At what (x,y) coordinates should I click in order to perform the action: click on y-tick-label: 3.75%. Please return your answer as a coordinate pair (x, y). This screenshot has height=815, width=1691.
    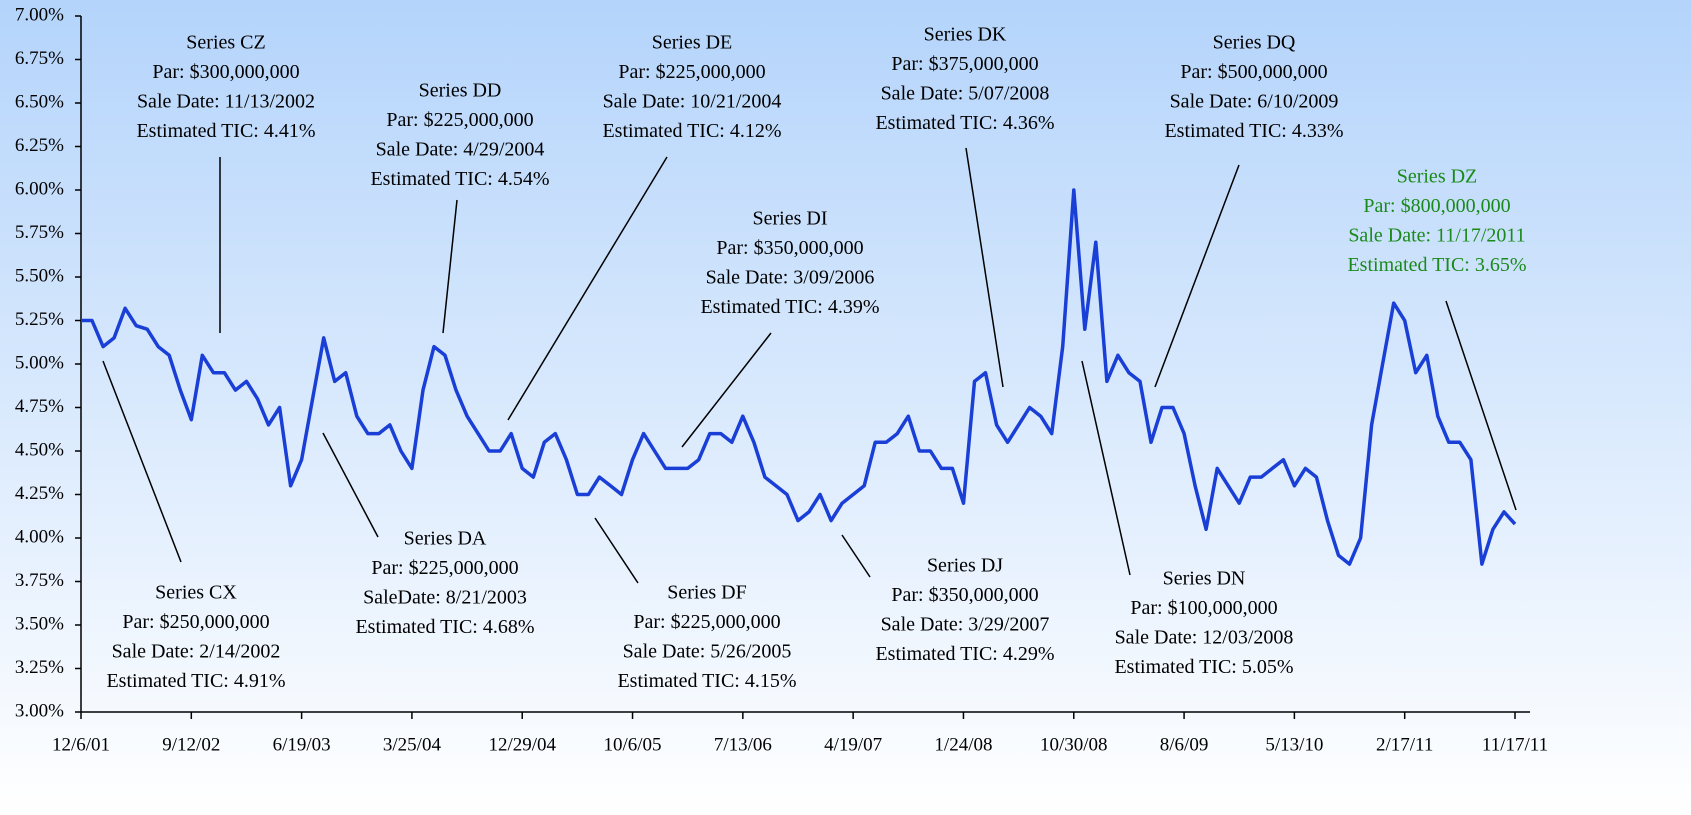
    Looking at the image, I should click on (39, 580).